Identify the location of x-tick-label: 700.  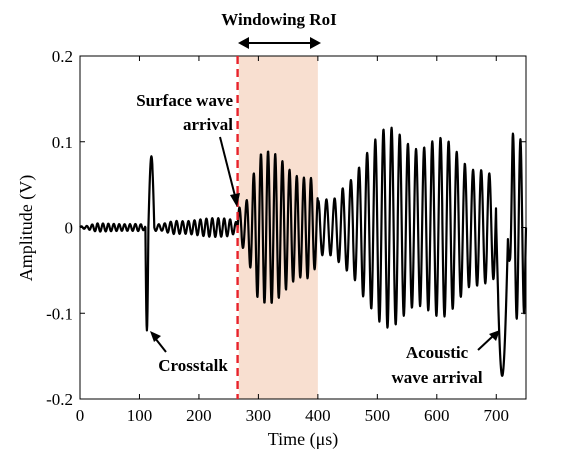
(497, 415).